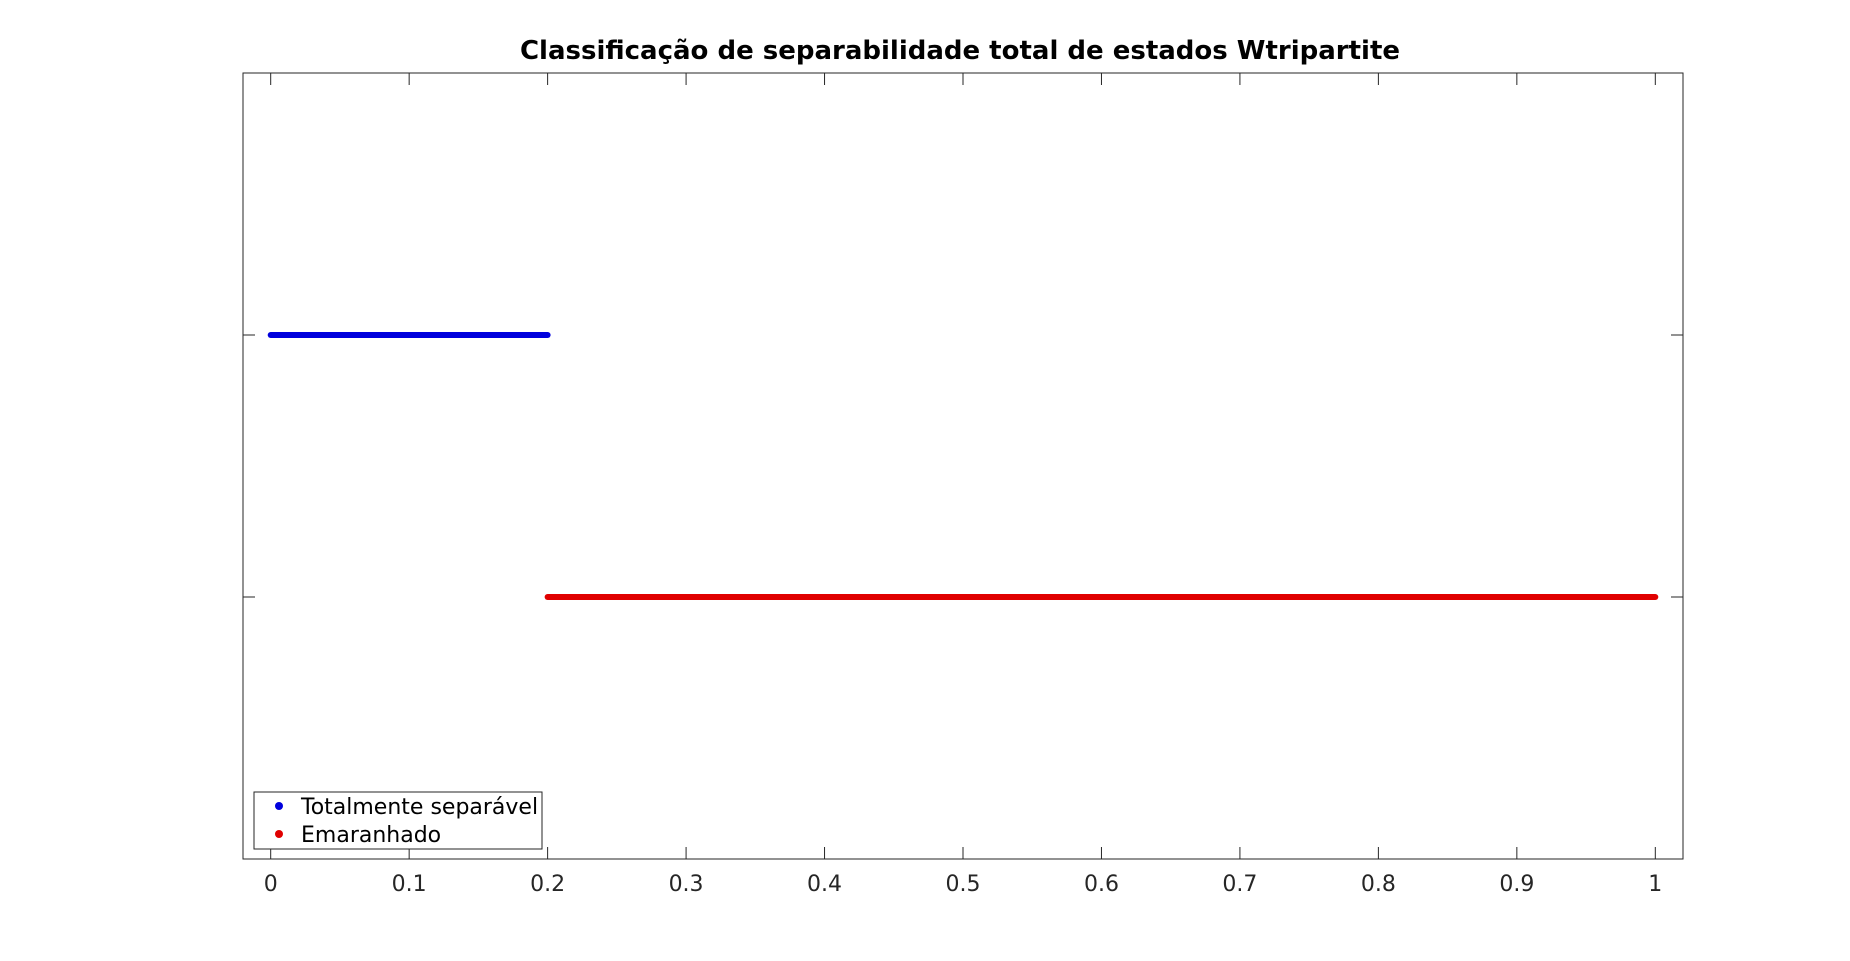 Image resolution: width=1850 pixels, height=961 pixels. I want to click on legend-box, so click(398, 820).